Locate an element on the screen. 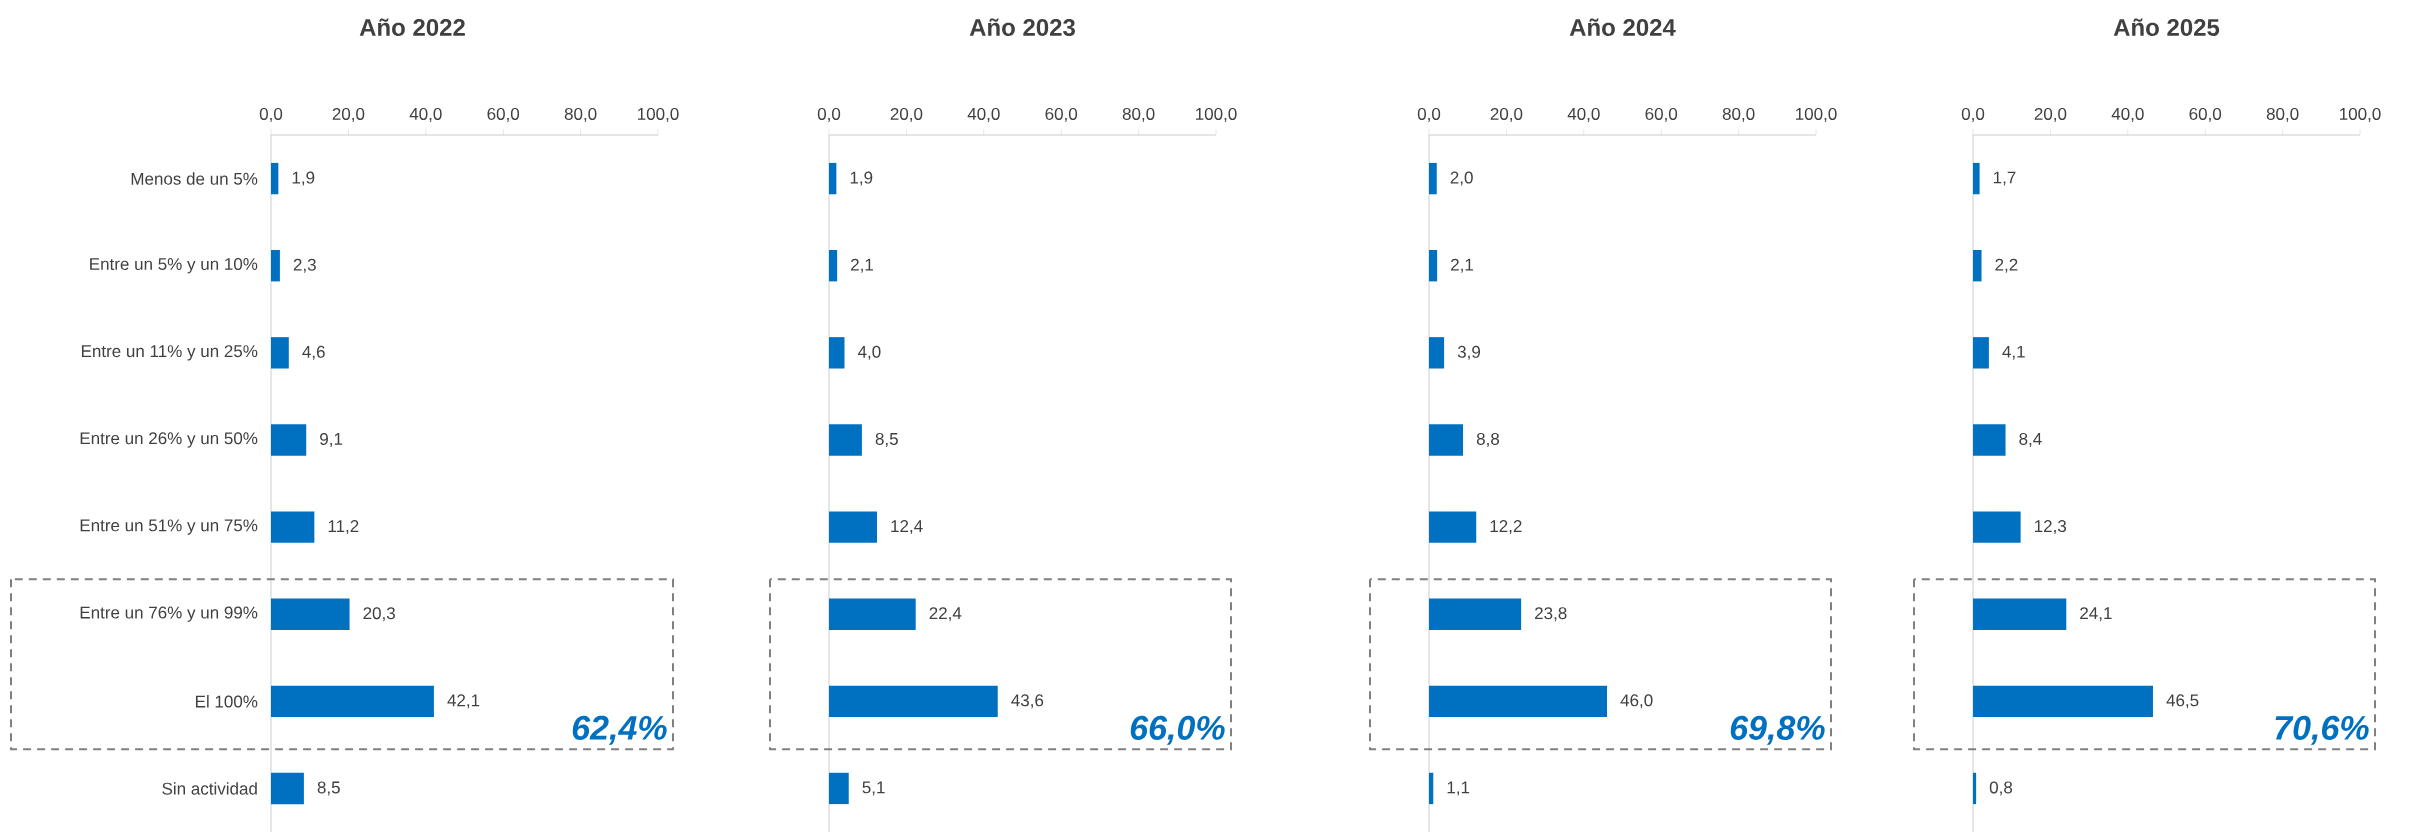 The height and width of the screenshot is (836, 2415). data-label: 42,1 is located at coordinates (463, 701).